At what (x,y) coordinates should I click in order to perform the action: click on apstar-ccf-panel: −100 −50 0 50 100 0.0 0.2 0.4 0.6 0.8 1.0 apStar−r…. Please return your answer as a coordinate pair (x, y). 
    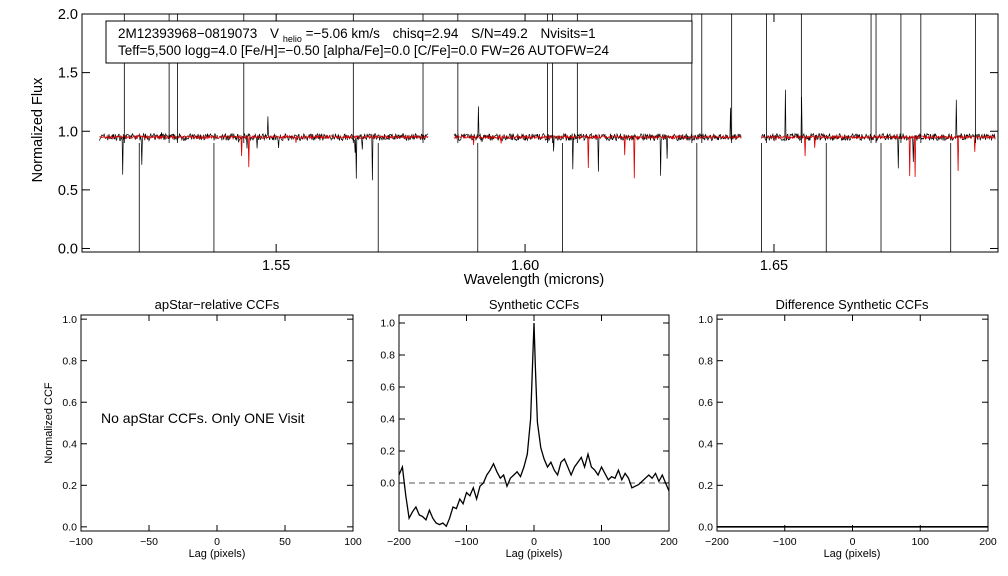
    Looking at the image, I should click on (202, 428).